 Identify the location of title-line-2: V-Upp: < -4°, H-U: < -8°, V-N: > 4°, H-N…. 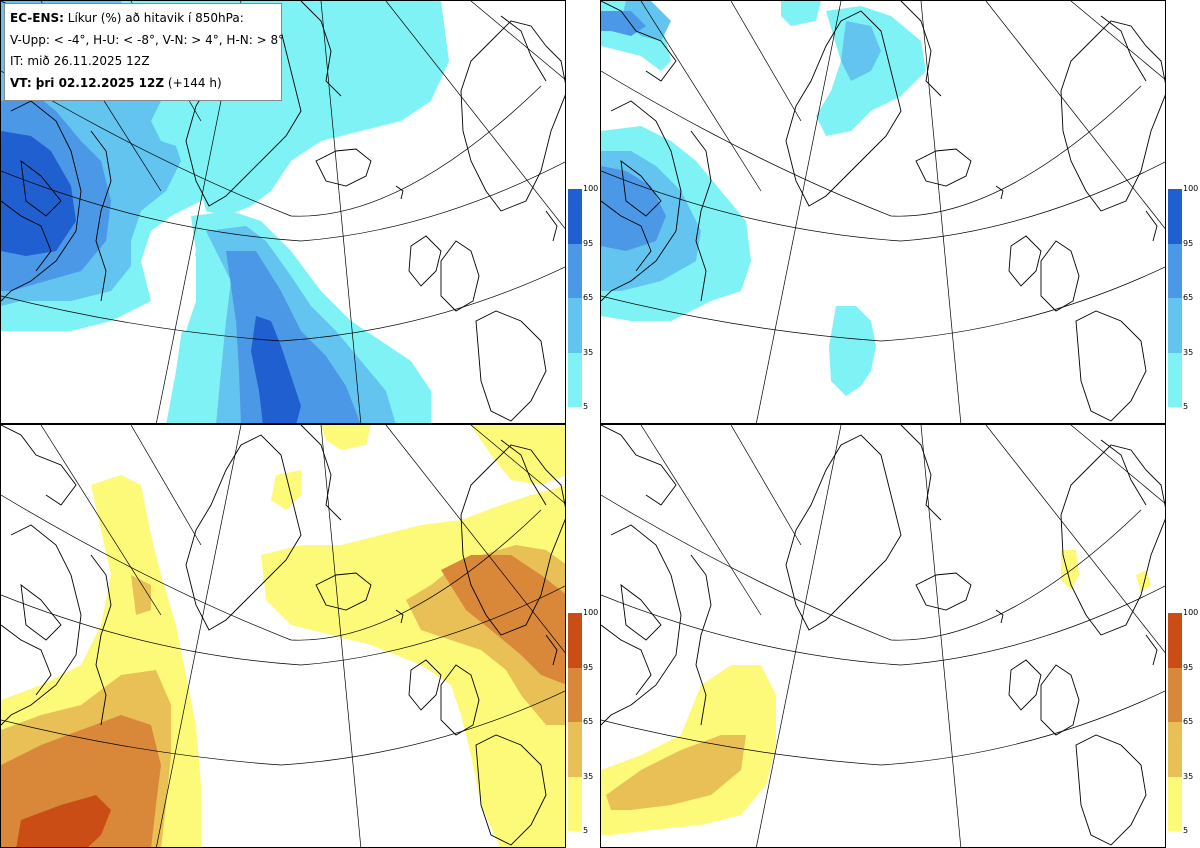
(147, 39).